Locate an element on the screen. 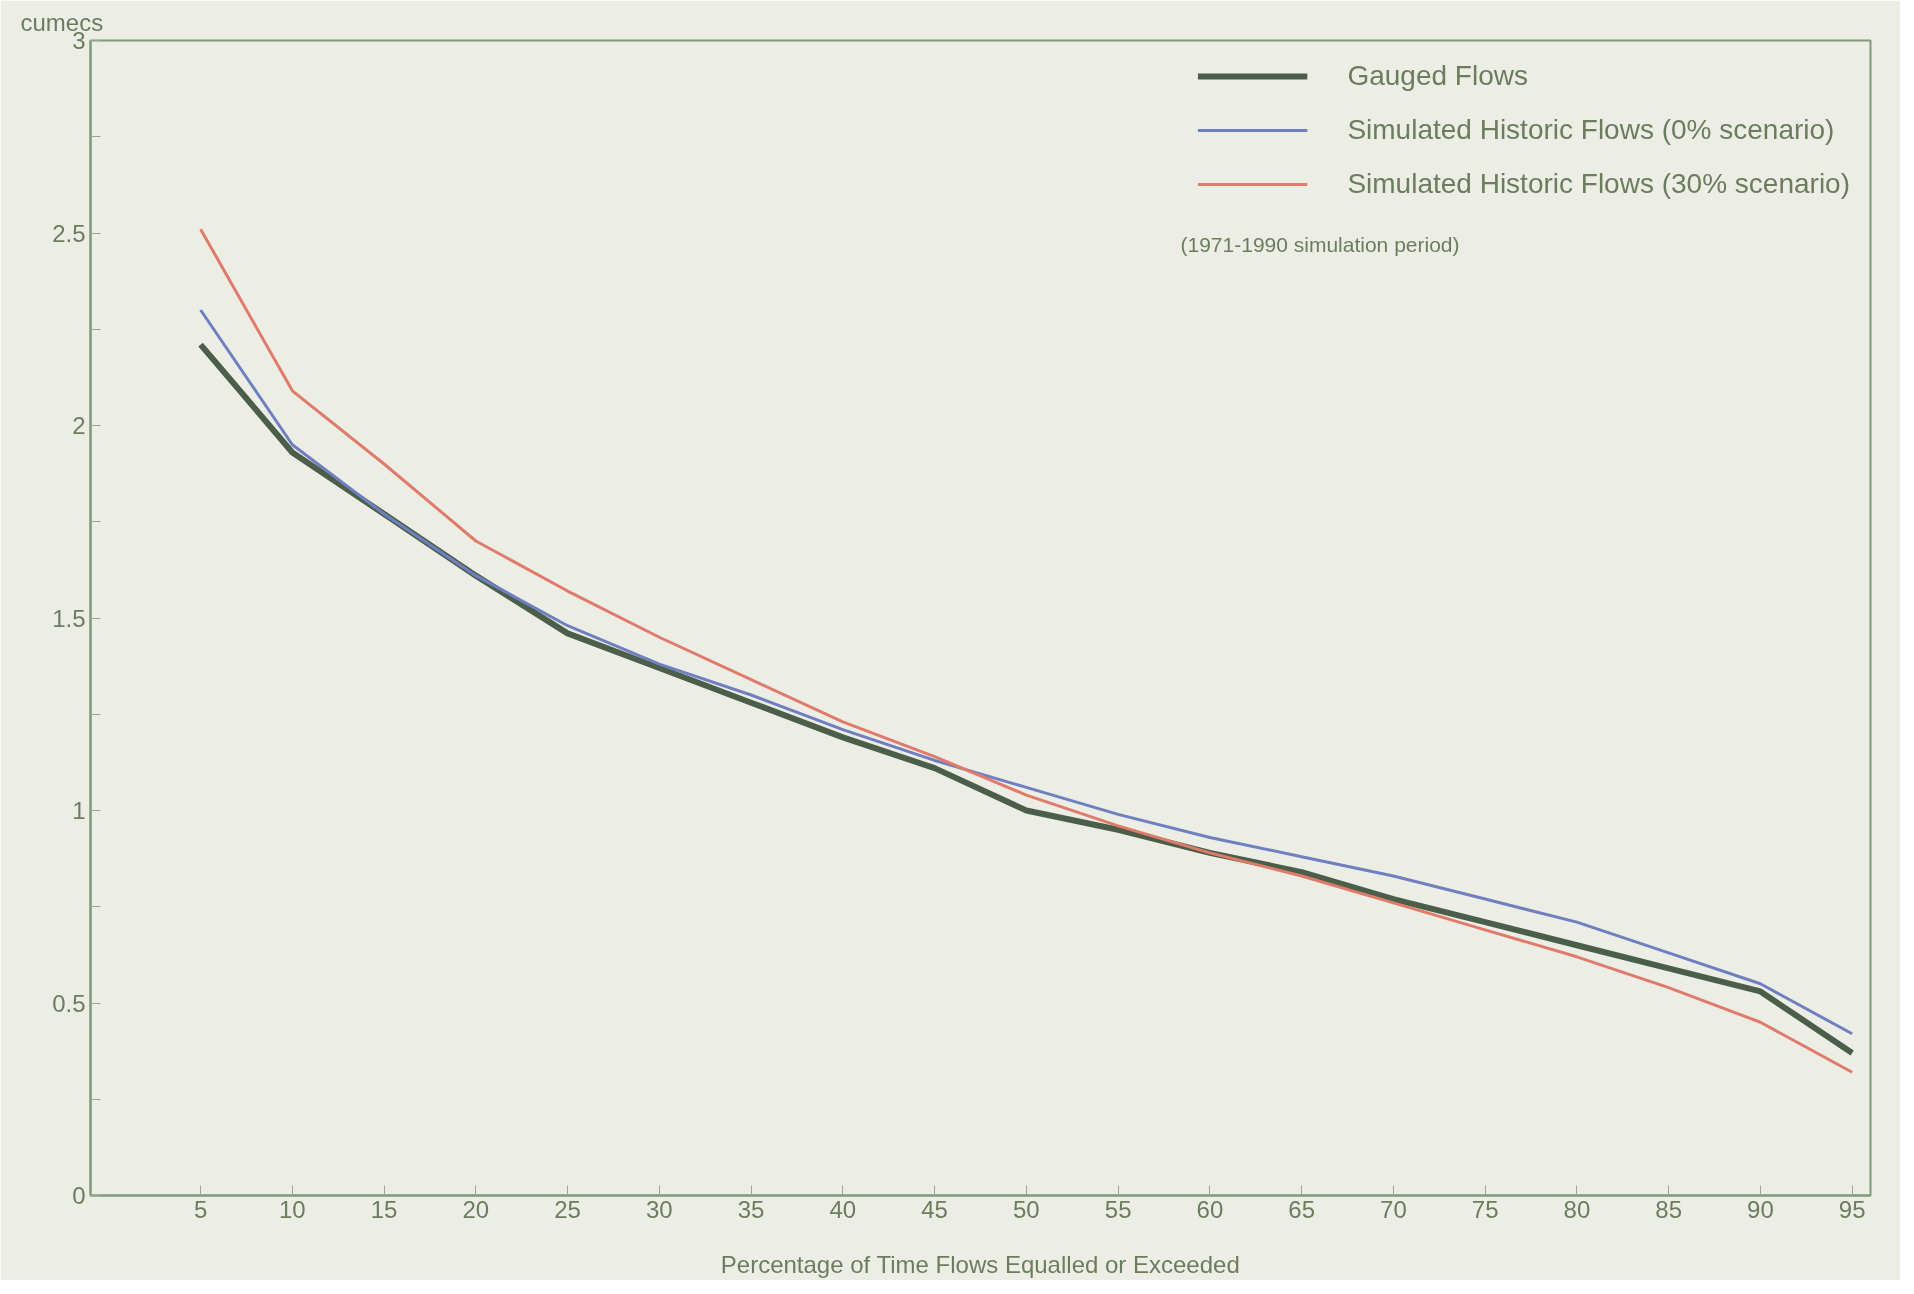 The width and height of the screenshot is (1914, 1294). x-tick-label: 35 is located at coordinates (751, 1209).